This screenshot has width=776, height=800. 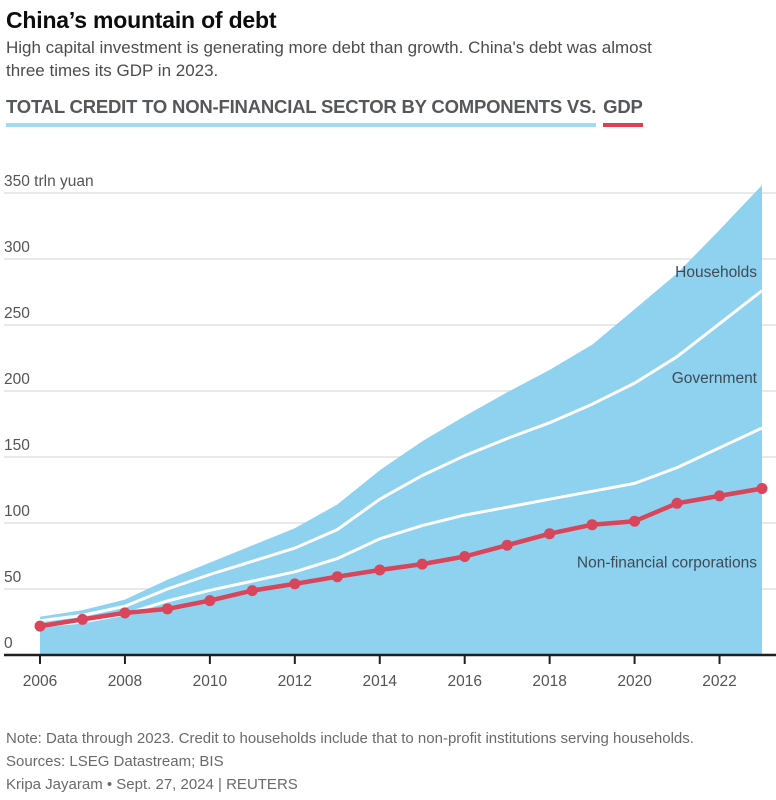 What do you see at coordinates (17, 379) in the screenshot?
I see `y-axis-label: 200` at bounding box center [17, 379].